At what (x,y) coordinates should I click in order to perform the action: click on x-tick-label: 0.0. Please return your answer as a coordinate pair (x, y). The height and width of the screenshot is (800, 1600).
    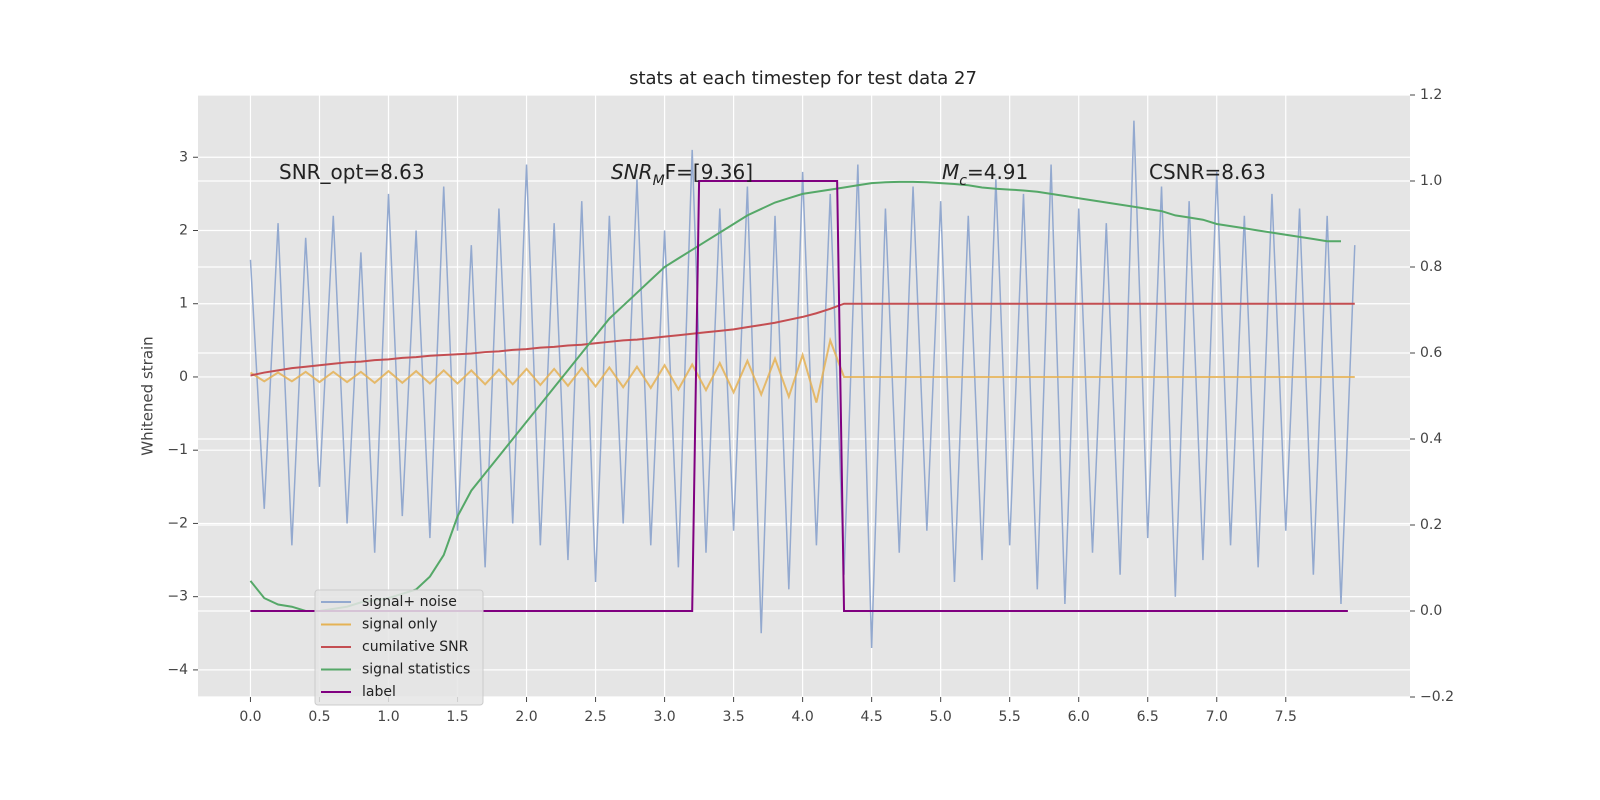
    Looking at the image, I should click on (250, 717).